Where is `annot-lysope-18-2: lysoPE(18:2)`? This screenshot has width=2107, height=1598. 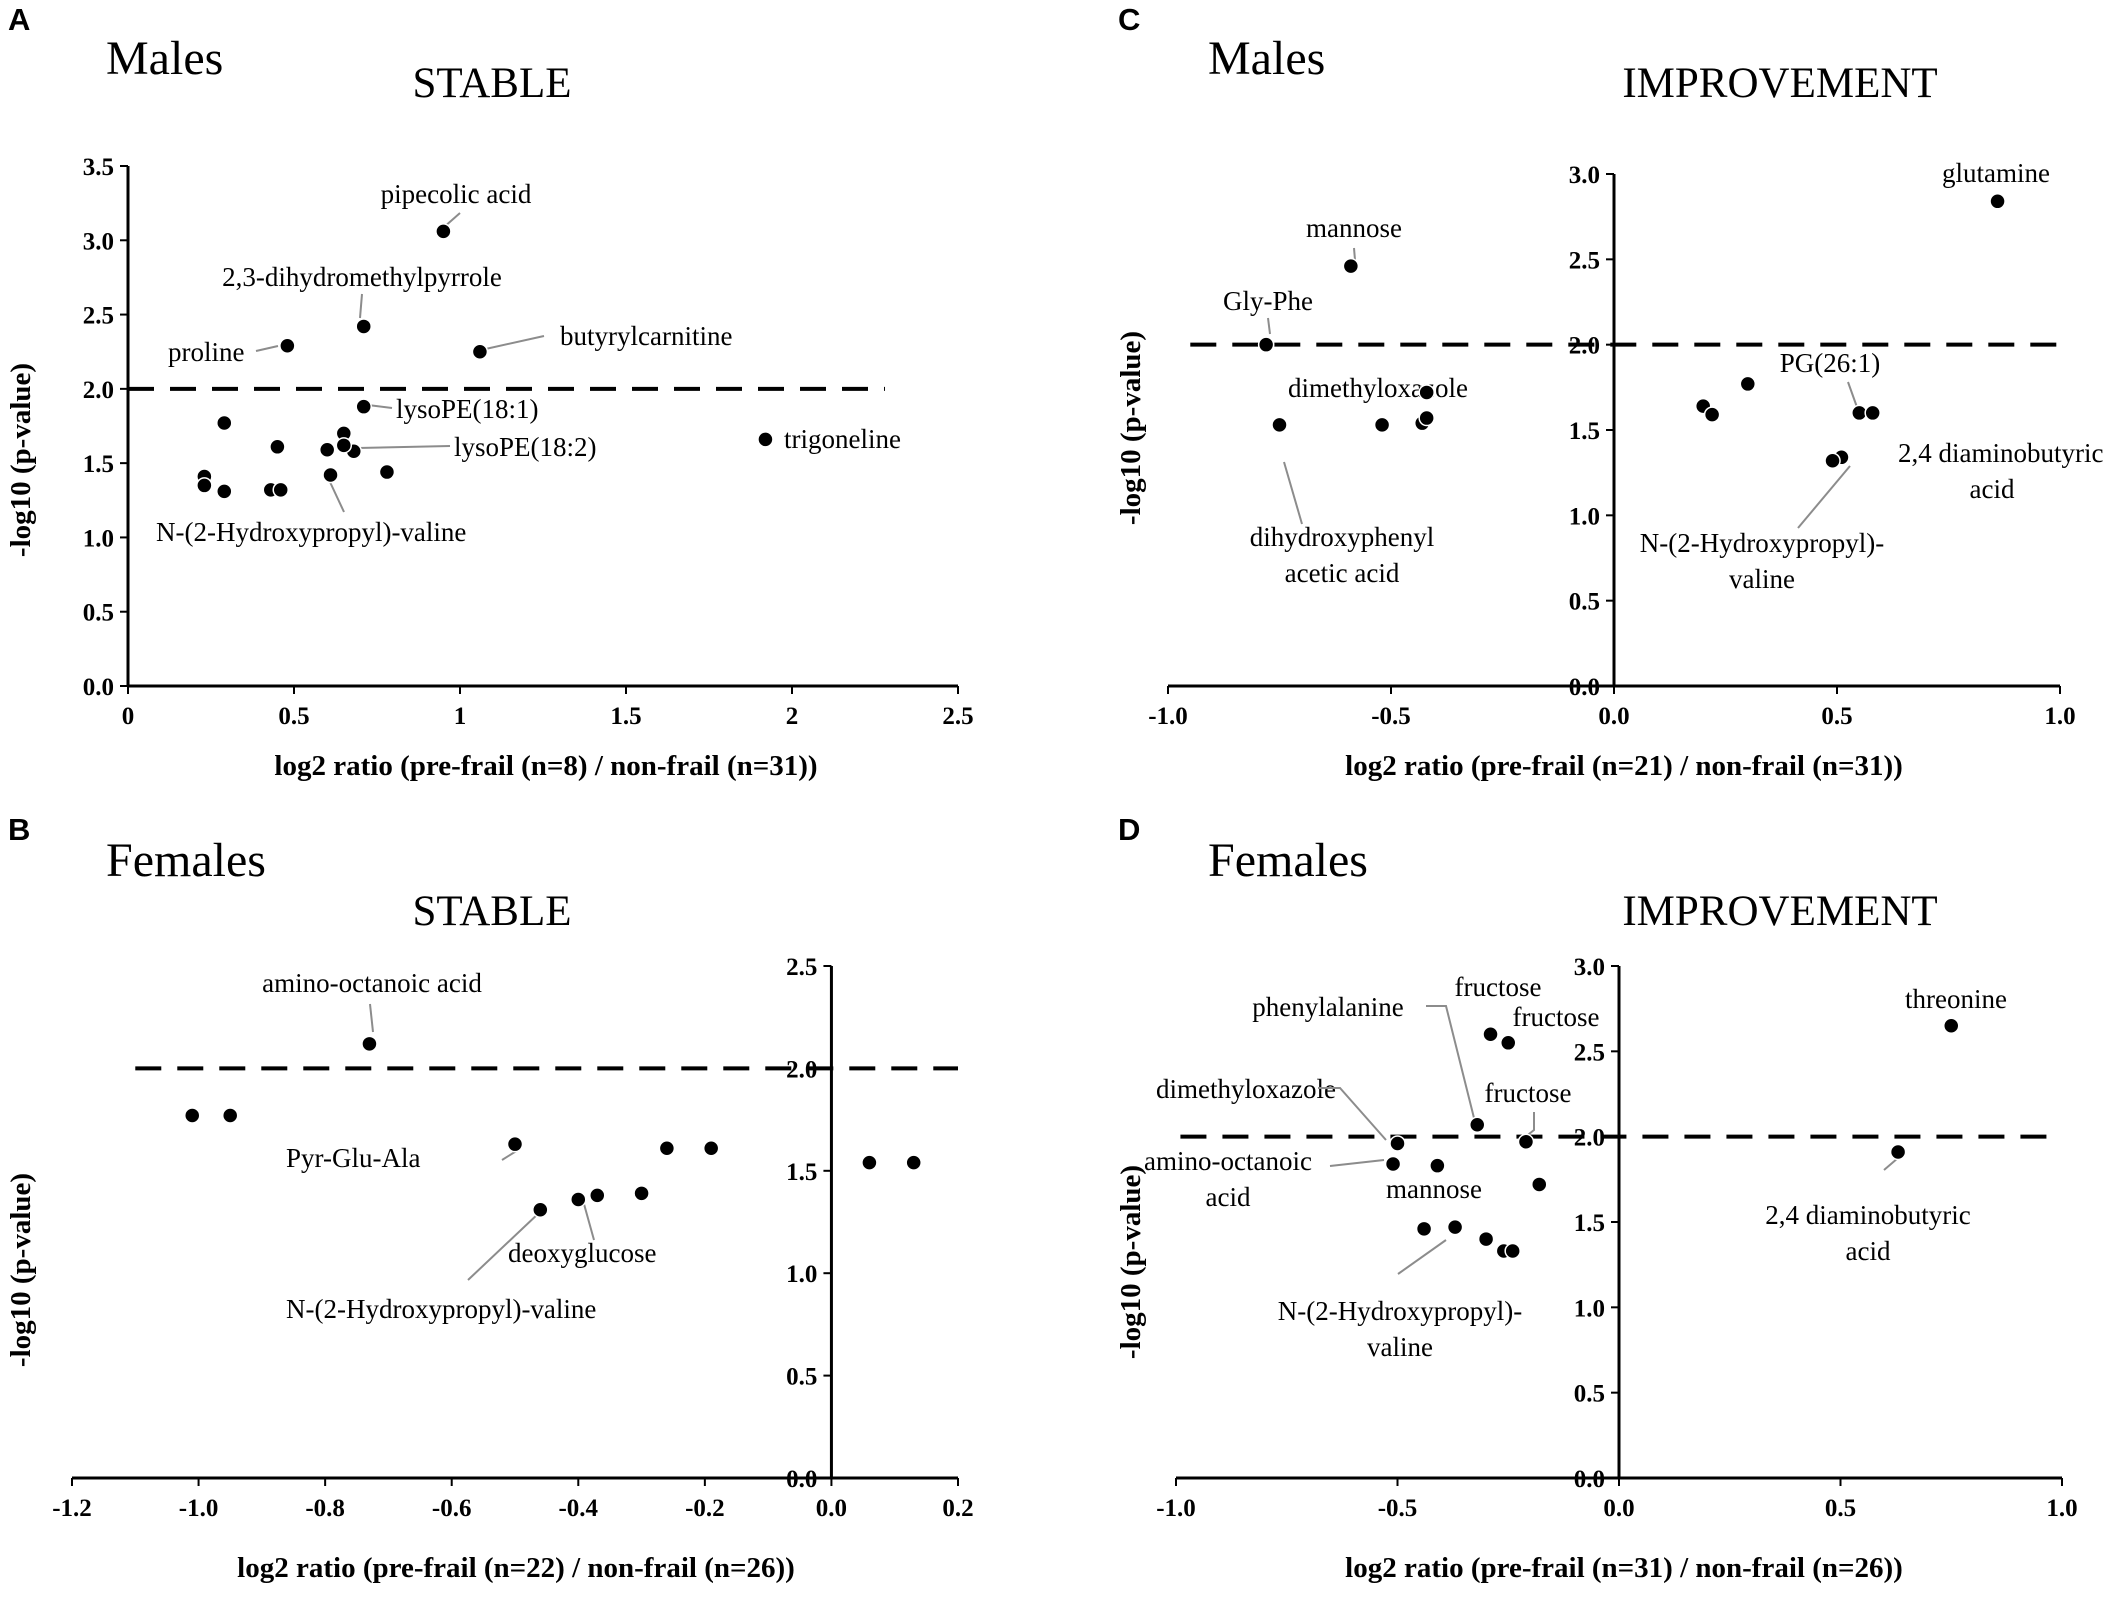 annot-lysope-18-2: lysoPE(18:2) is located at coordinates (525, 447).